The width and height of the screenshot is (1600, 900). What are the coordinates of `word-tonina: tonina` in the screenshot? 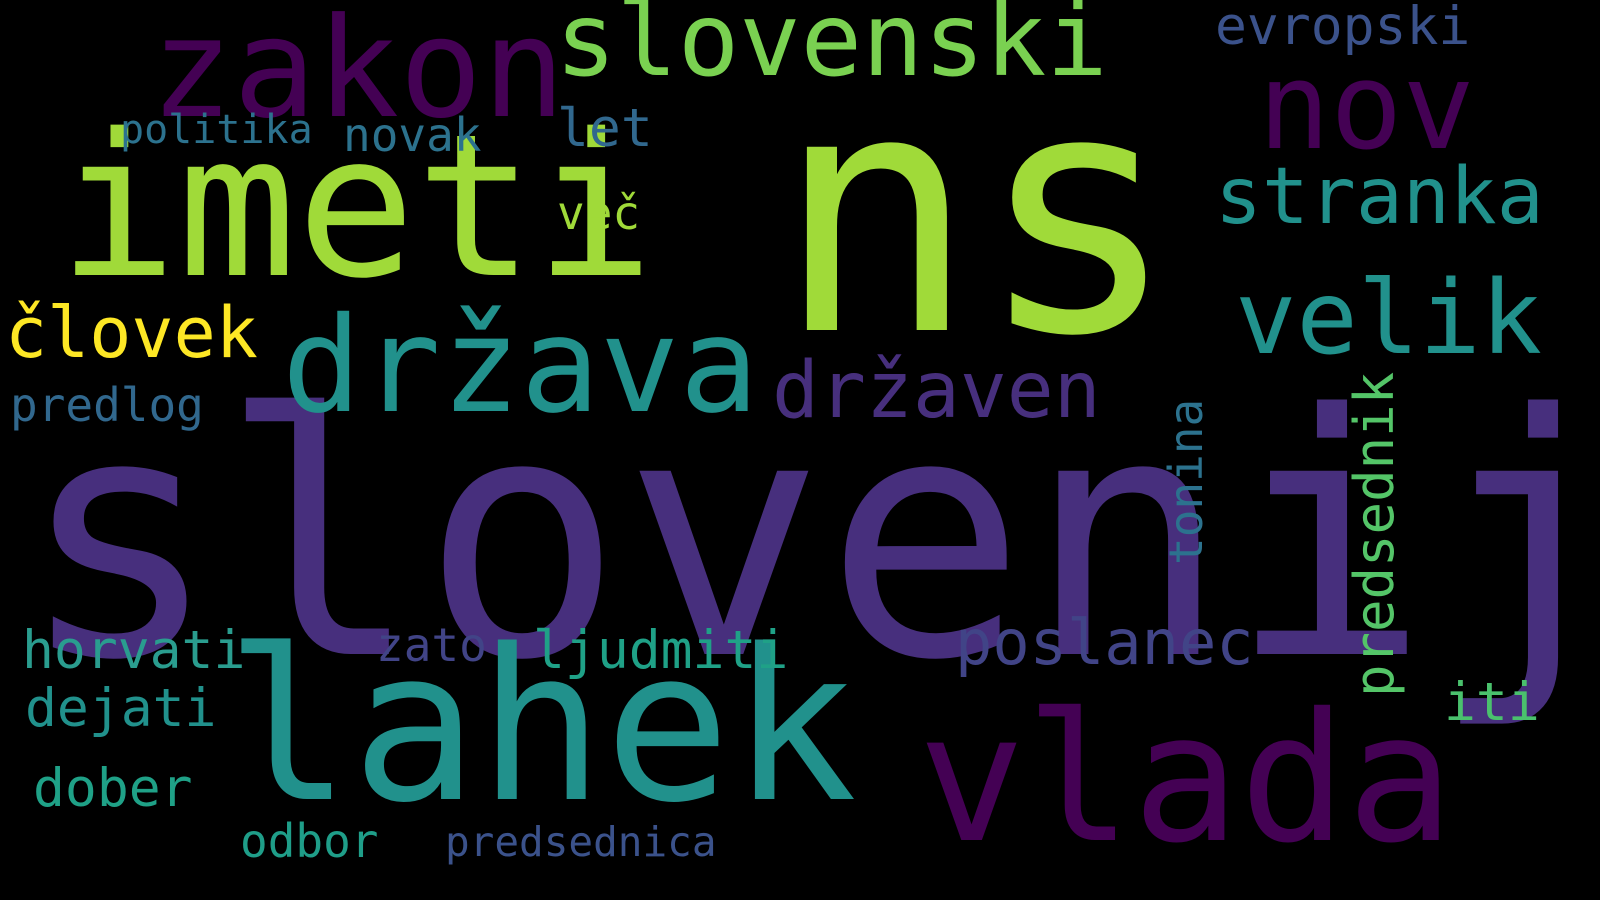 It's located at (1186, 481).